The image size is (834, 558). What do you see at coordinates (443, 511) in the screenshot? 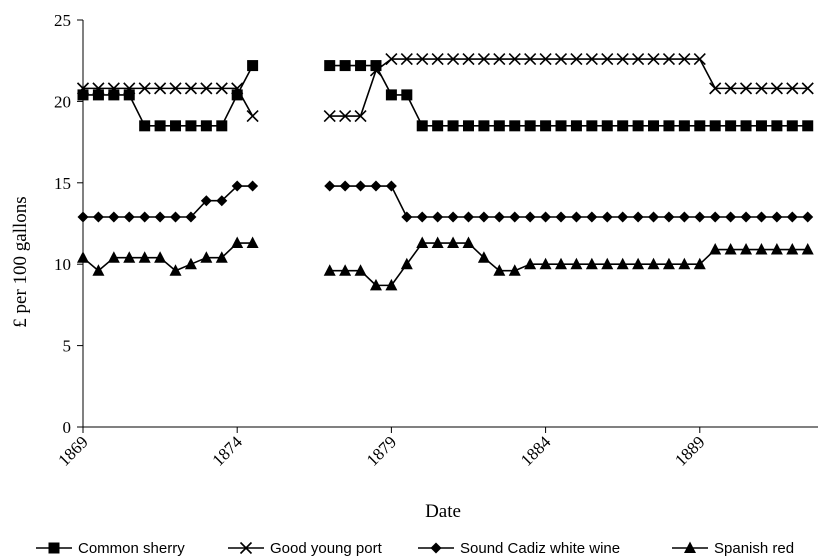
I see `x-axis-title: Date` at bounding box center [443, 511].